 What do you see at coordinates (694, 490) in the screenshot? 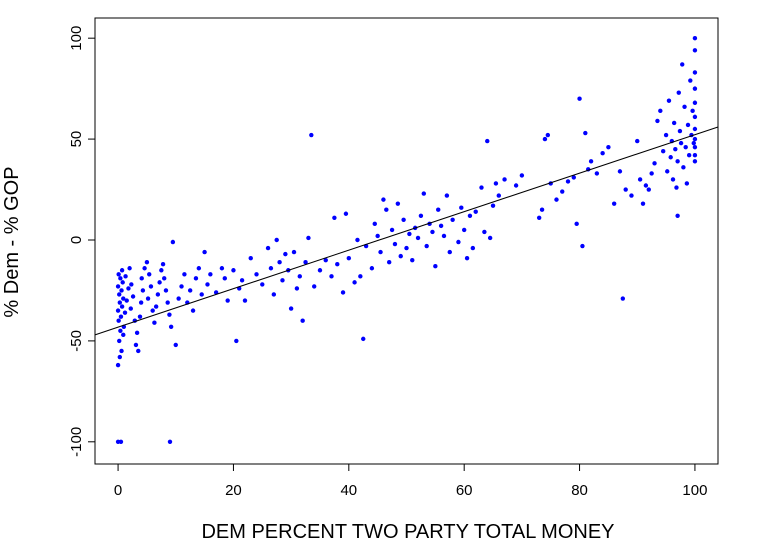
I see `x-tick-label: 100` at bounding box center [694, 490].